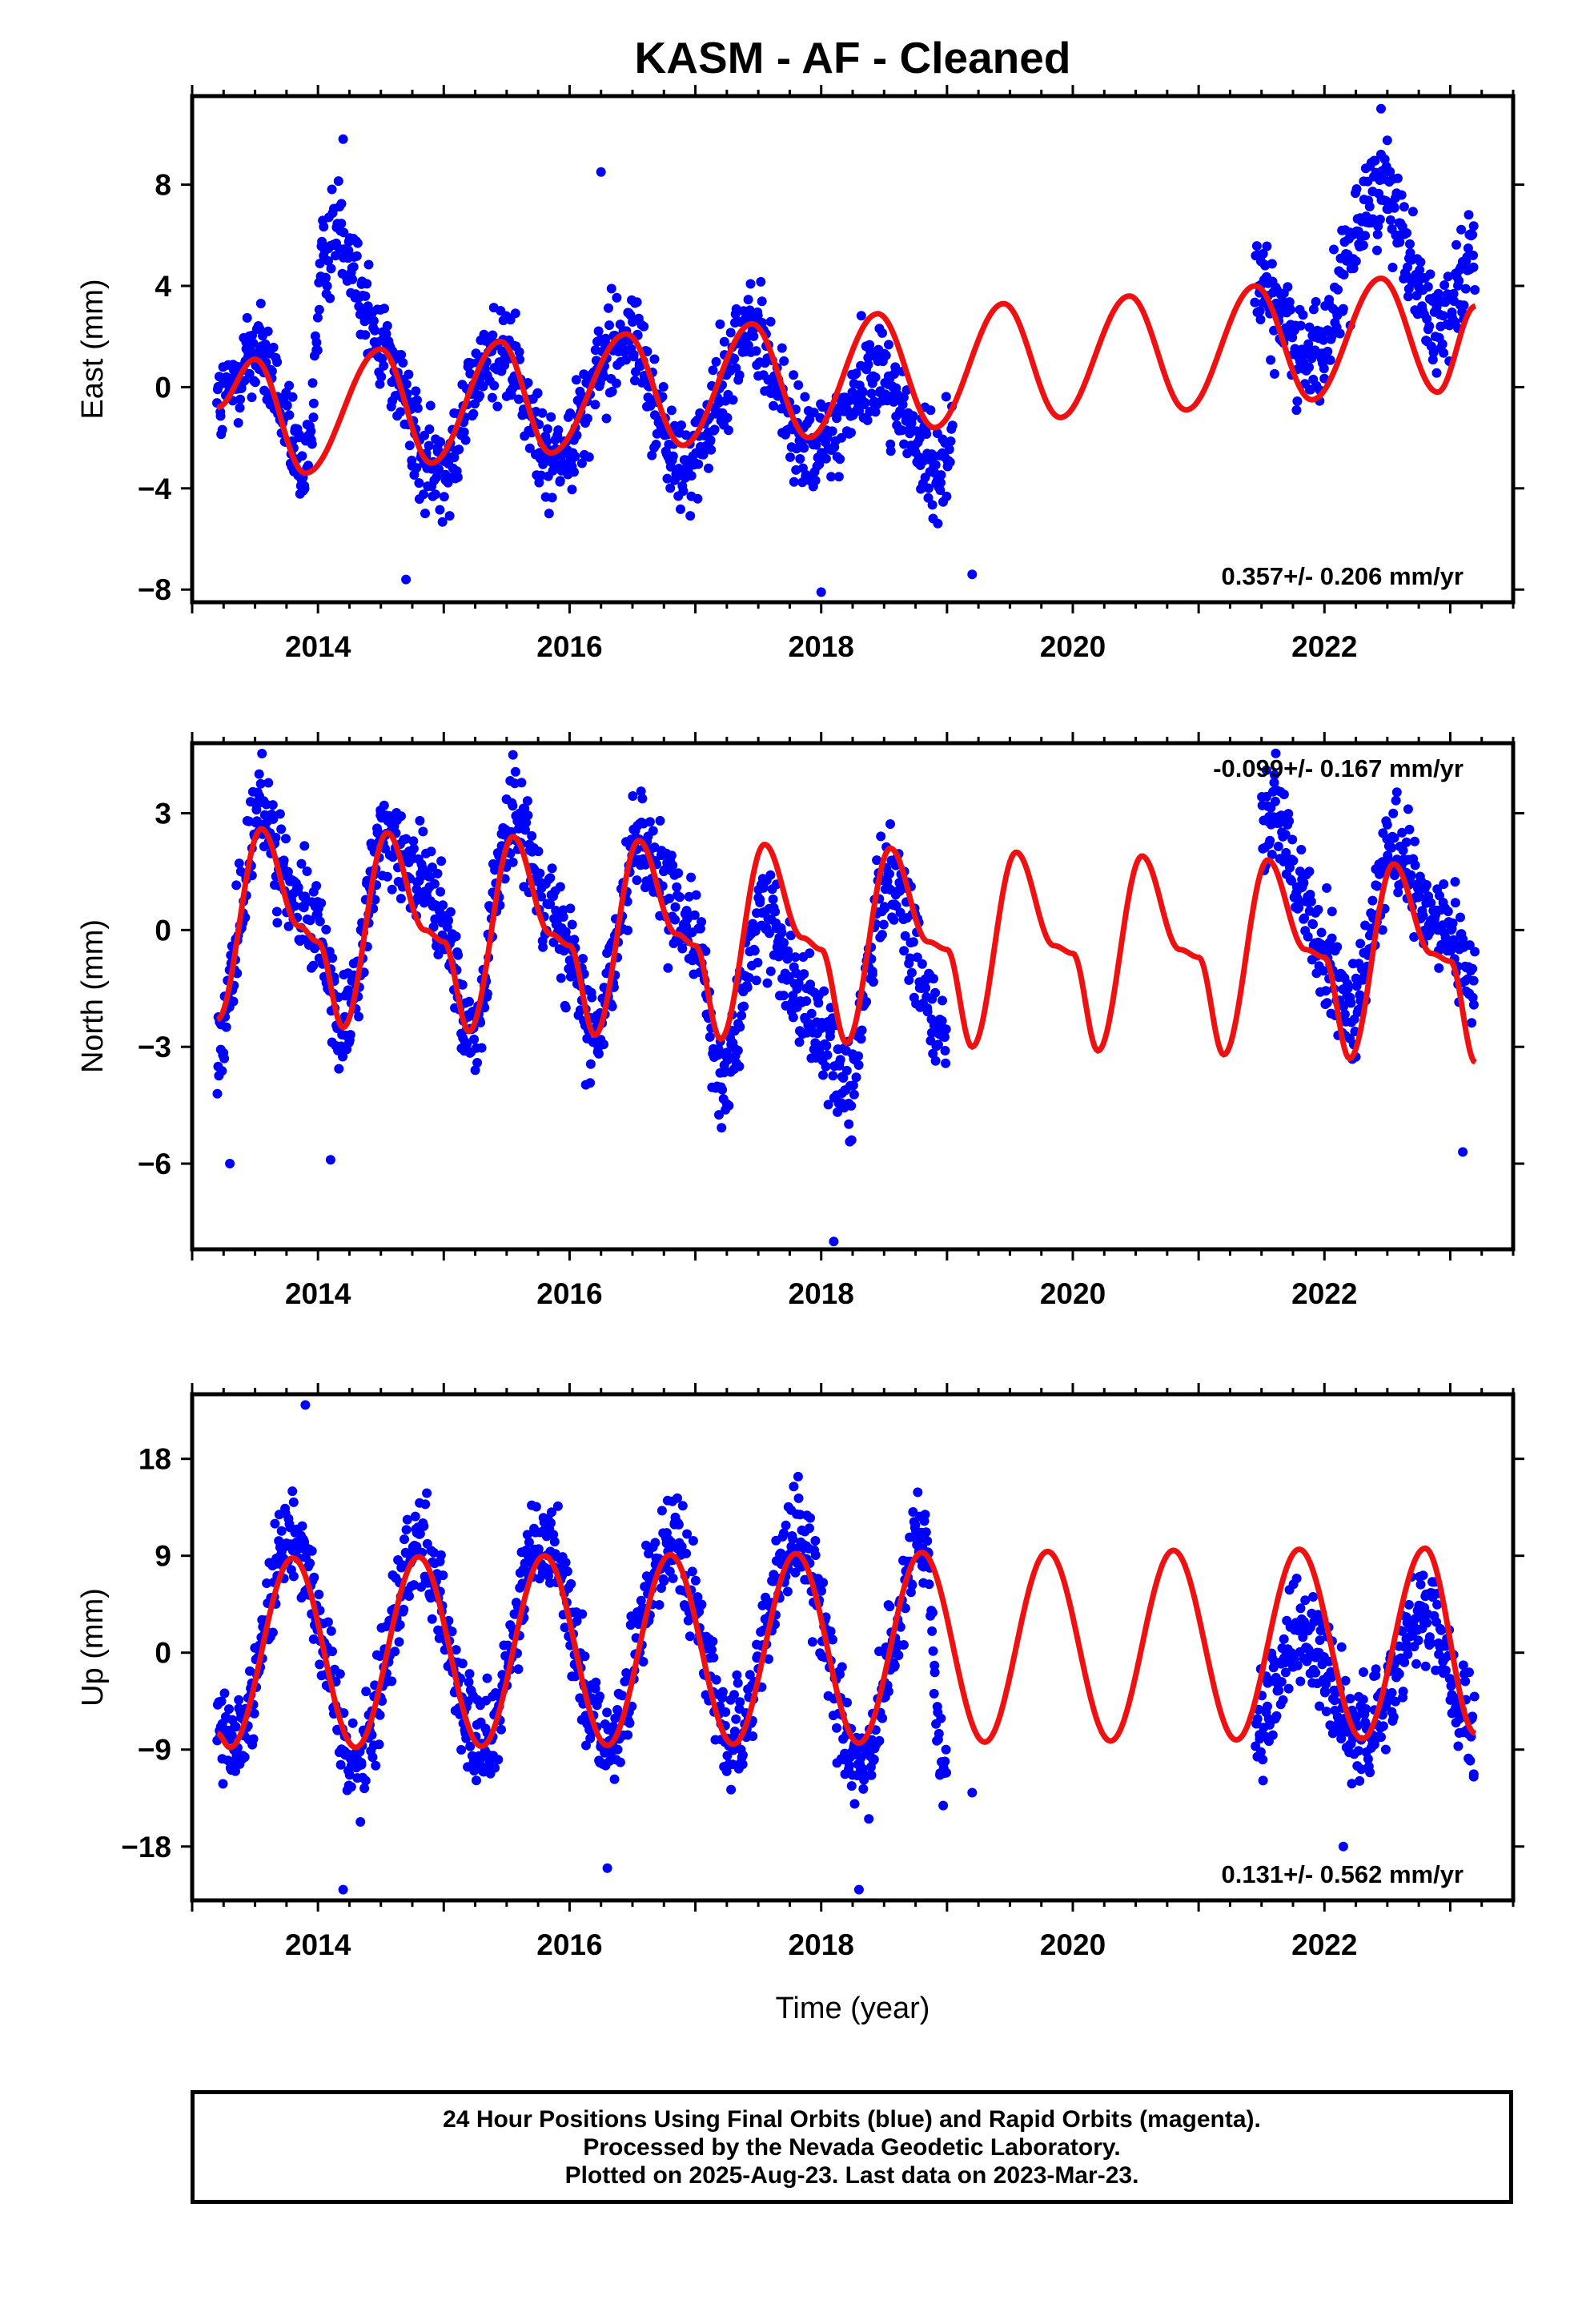 The width and height of the screenshot is (1582, 2324). I want to click on x-axis-label: Time (year), so click(853, 2009).